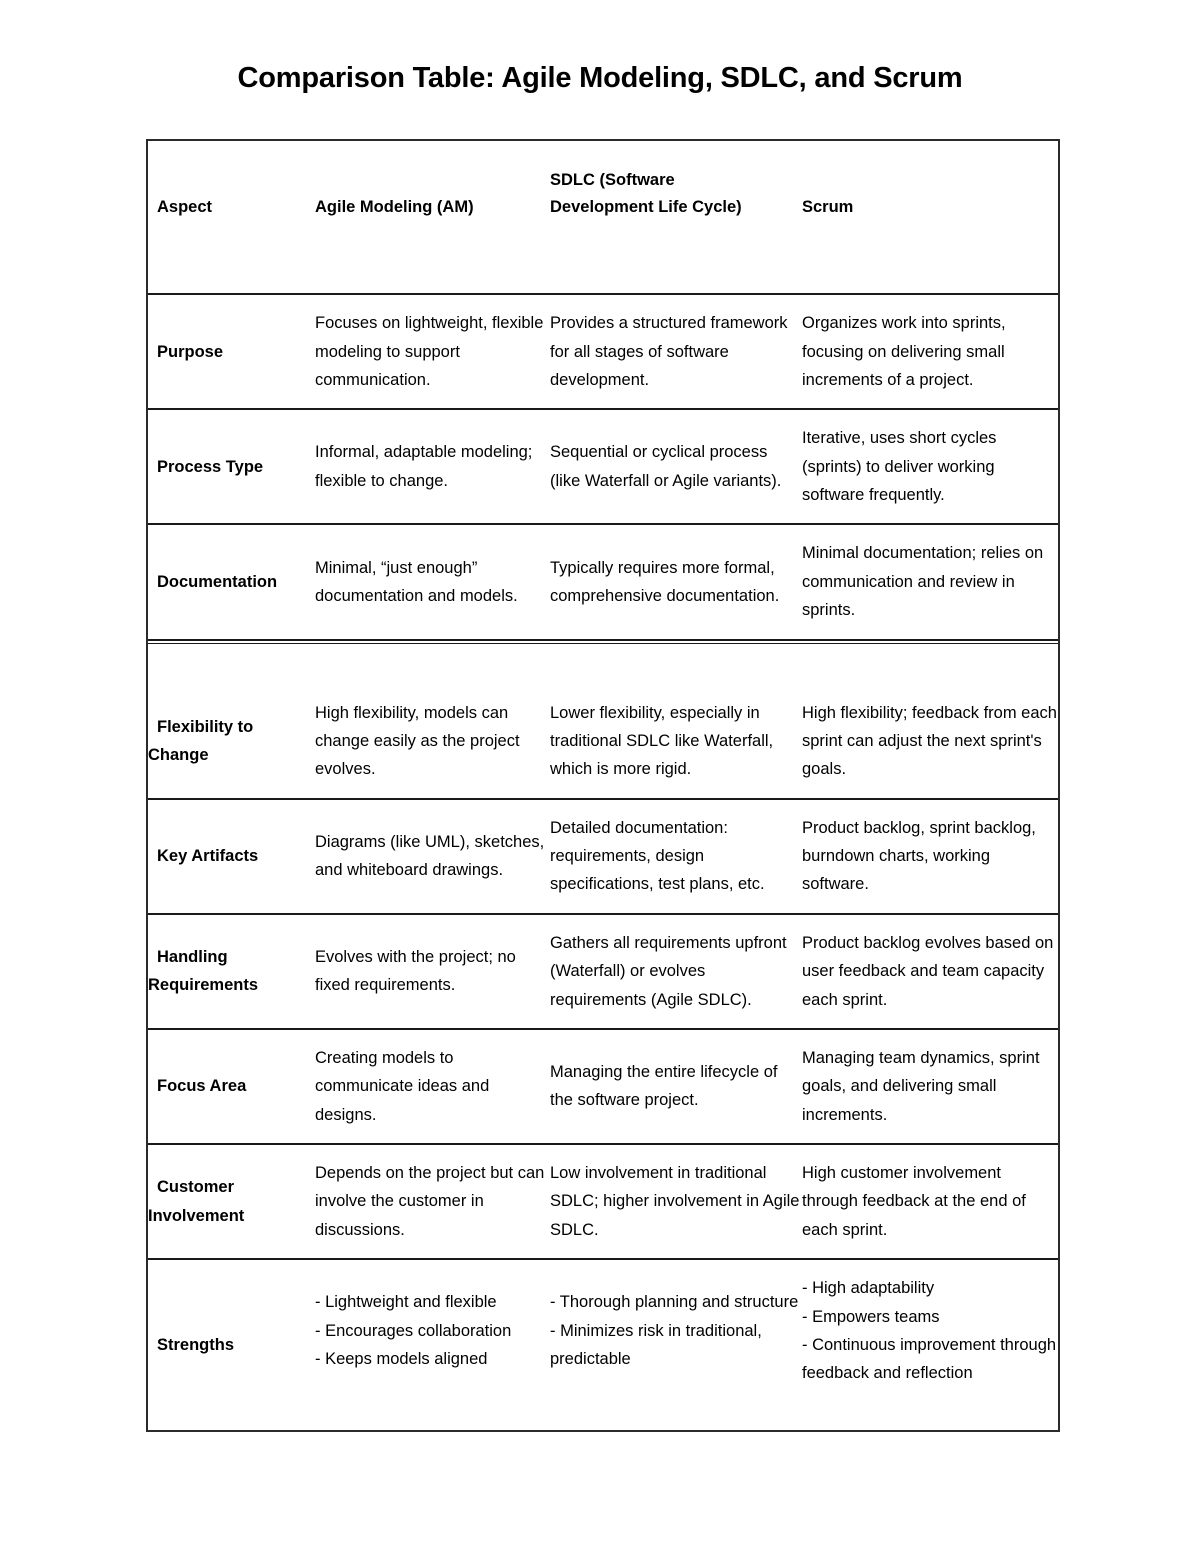 This screenshot has width=1200, height=1553. I want to click on table-section-break, so click(603, 661).